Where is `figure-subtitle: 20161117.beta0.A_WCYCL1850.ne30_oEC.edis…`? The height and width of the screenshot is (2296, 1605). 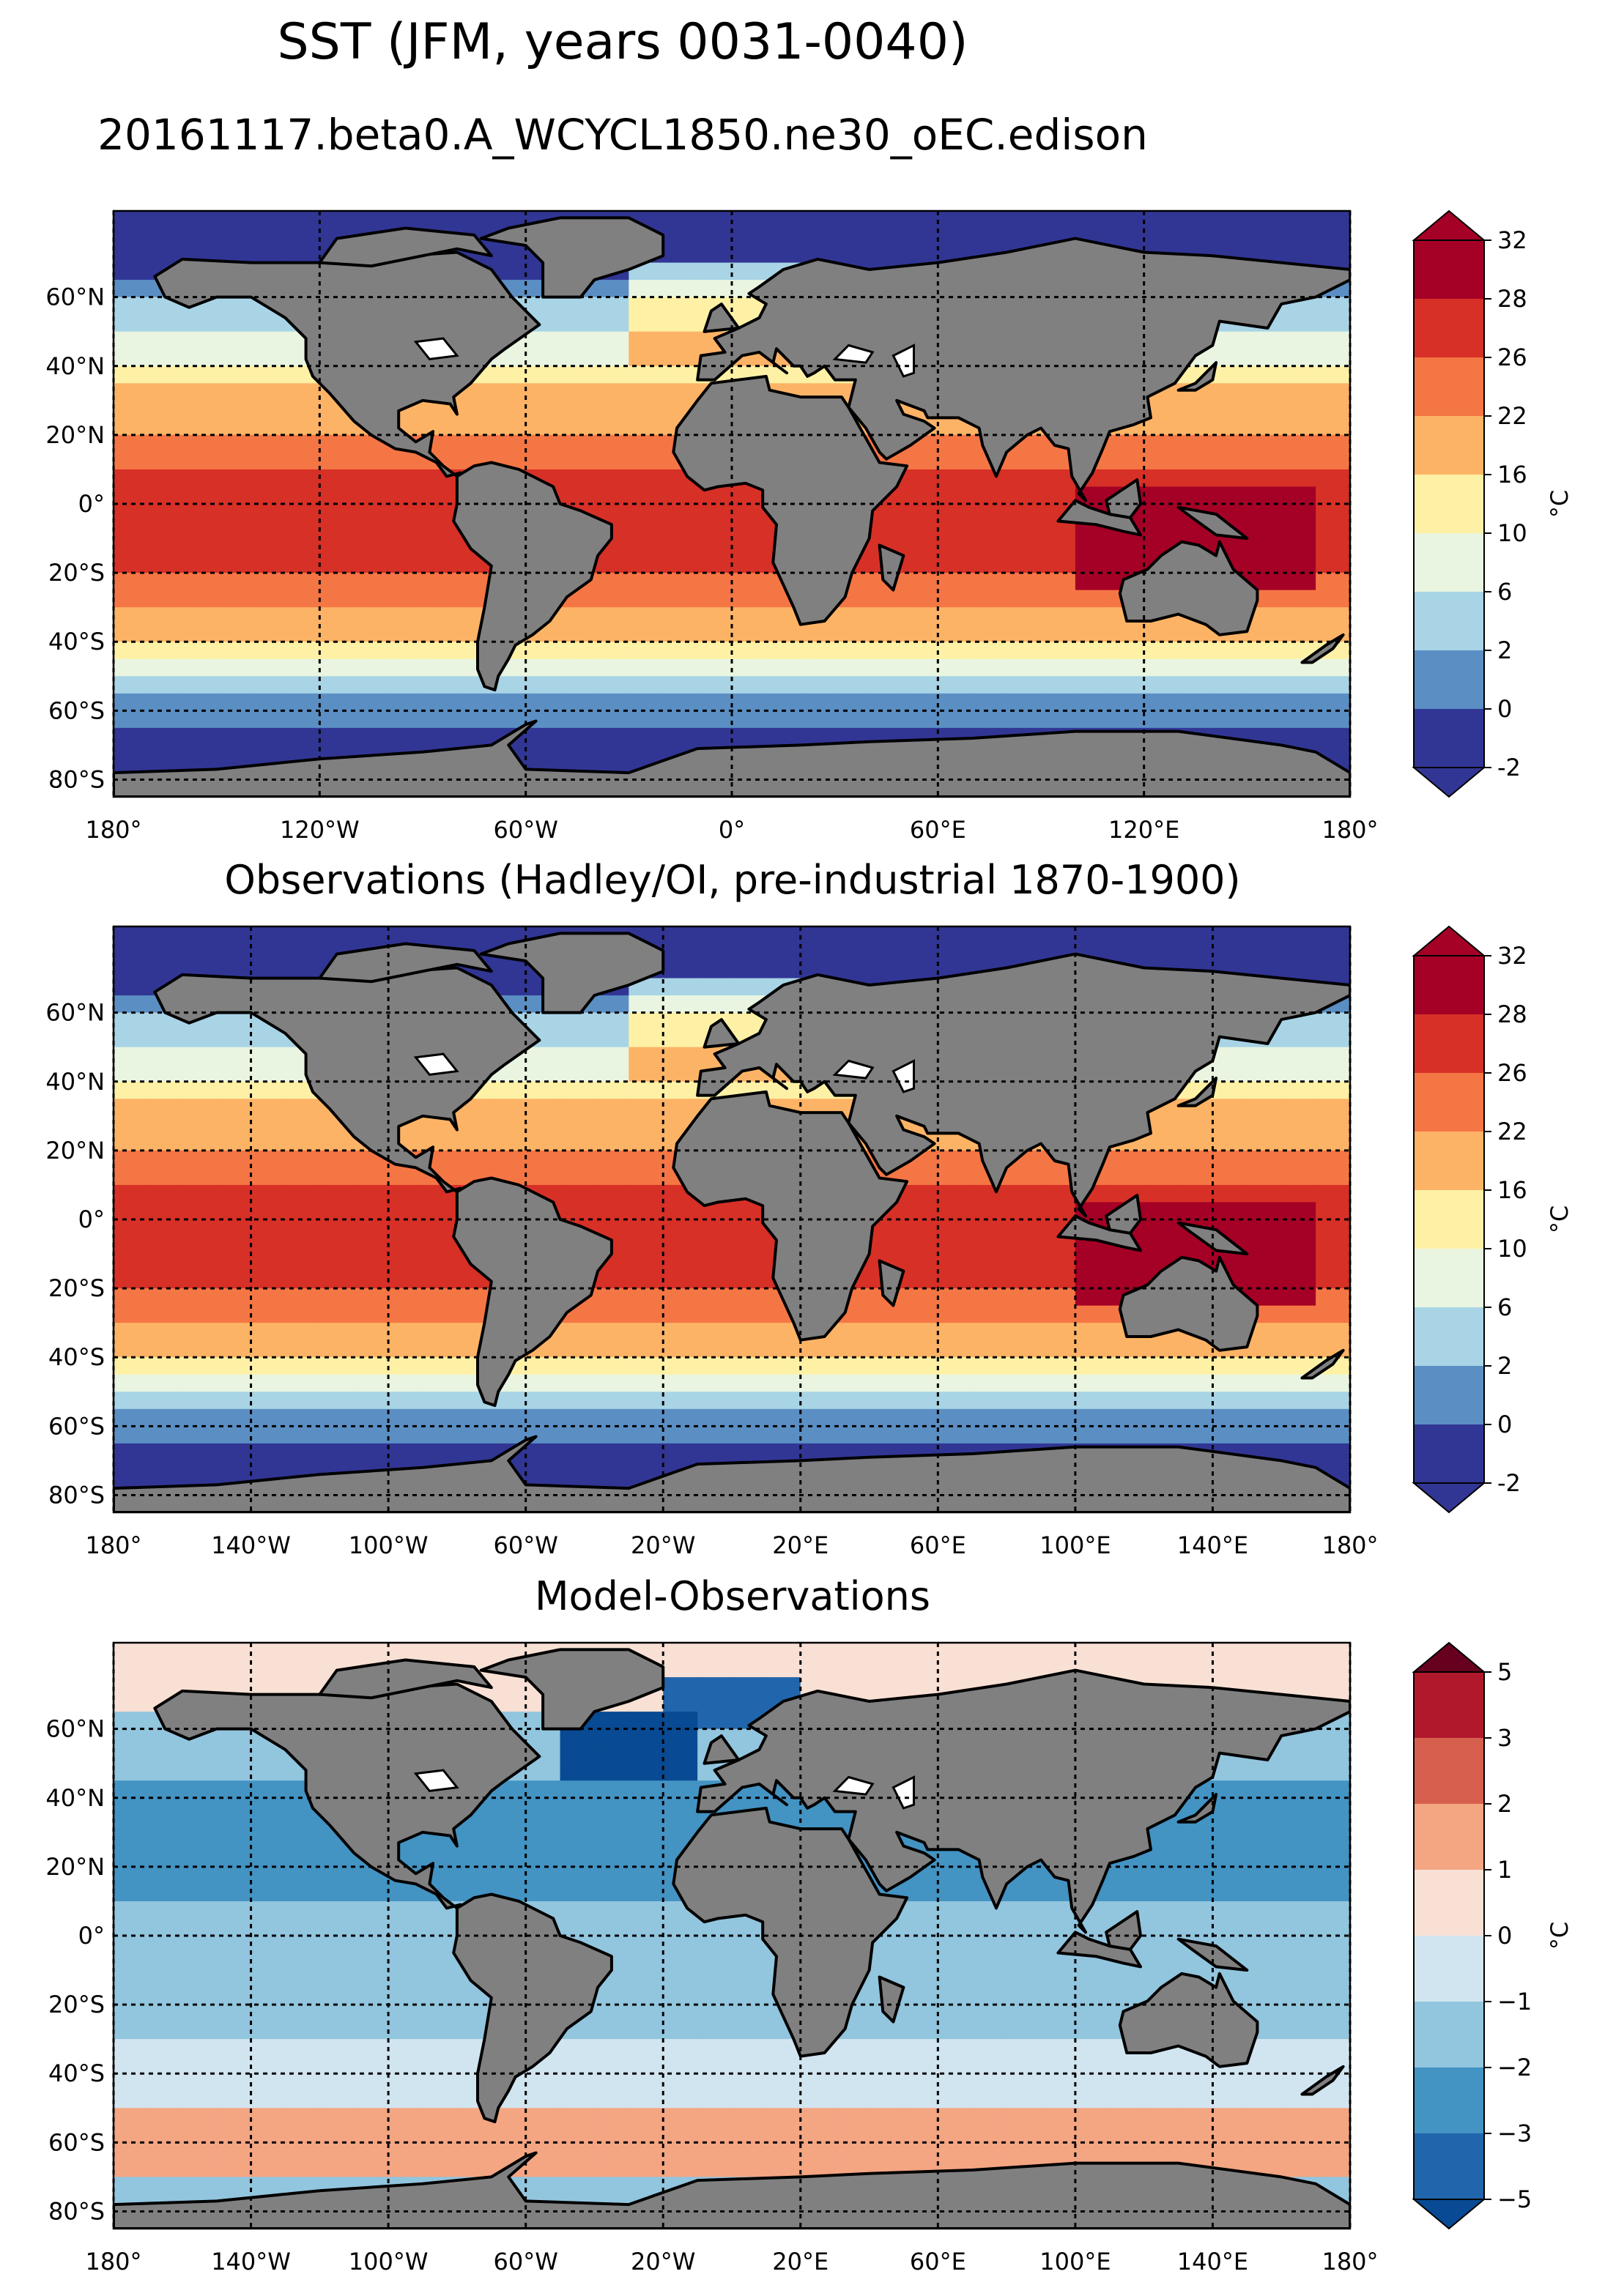
figure-subtitle: 20161117.beta0.A_WCYCL1850.ne30_oEC.edis… is located at coordinates (622, 135).